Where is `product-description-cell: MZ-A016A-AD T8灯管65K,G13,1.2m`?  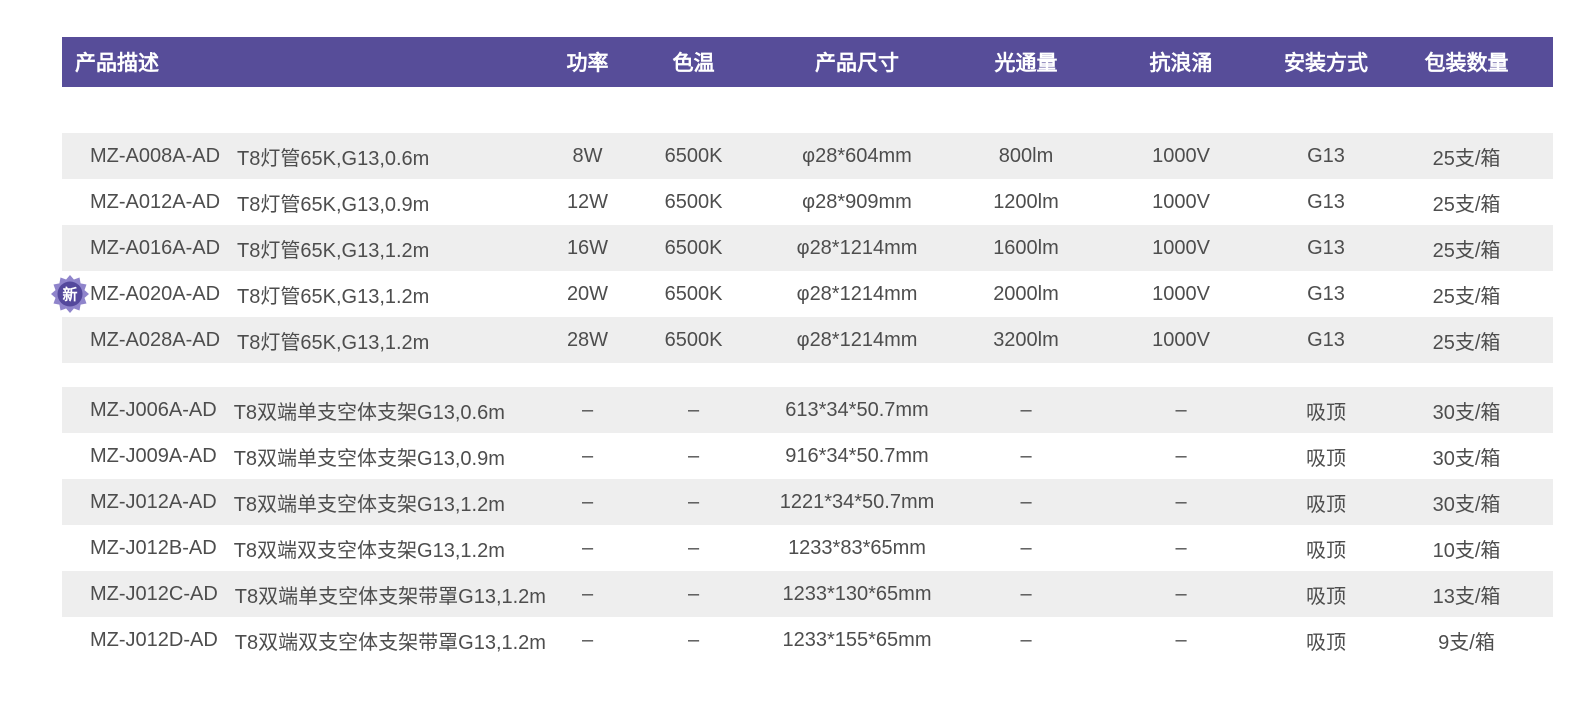 product-description-cell: MZ-A016A-AD T8灯管65K,G13,1.2m is located at coordinates (301, 248).